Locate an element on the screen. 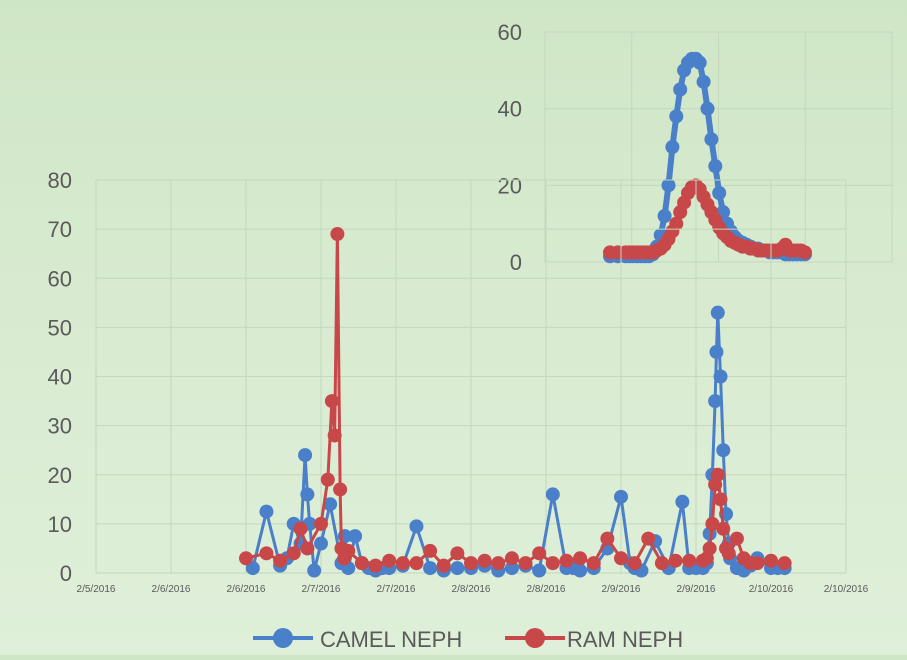  legend: CAMEL NEPH RAM NEPH is located at coordinates (468, 639).